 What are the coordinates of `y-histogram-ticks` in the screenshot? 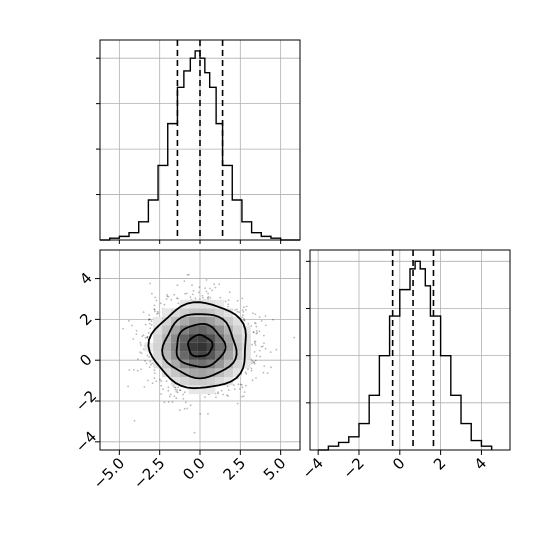 It's located at (308, 332).